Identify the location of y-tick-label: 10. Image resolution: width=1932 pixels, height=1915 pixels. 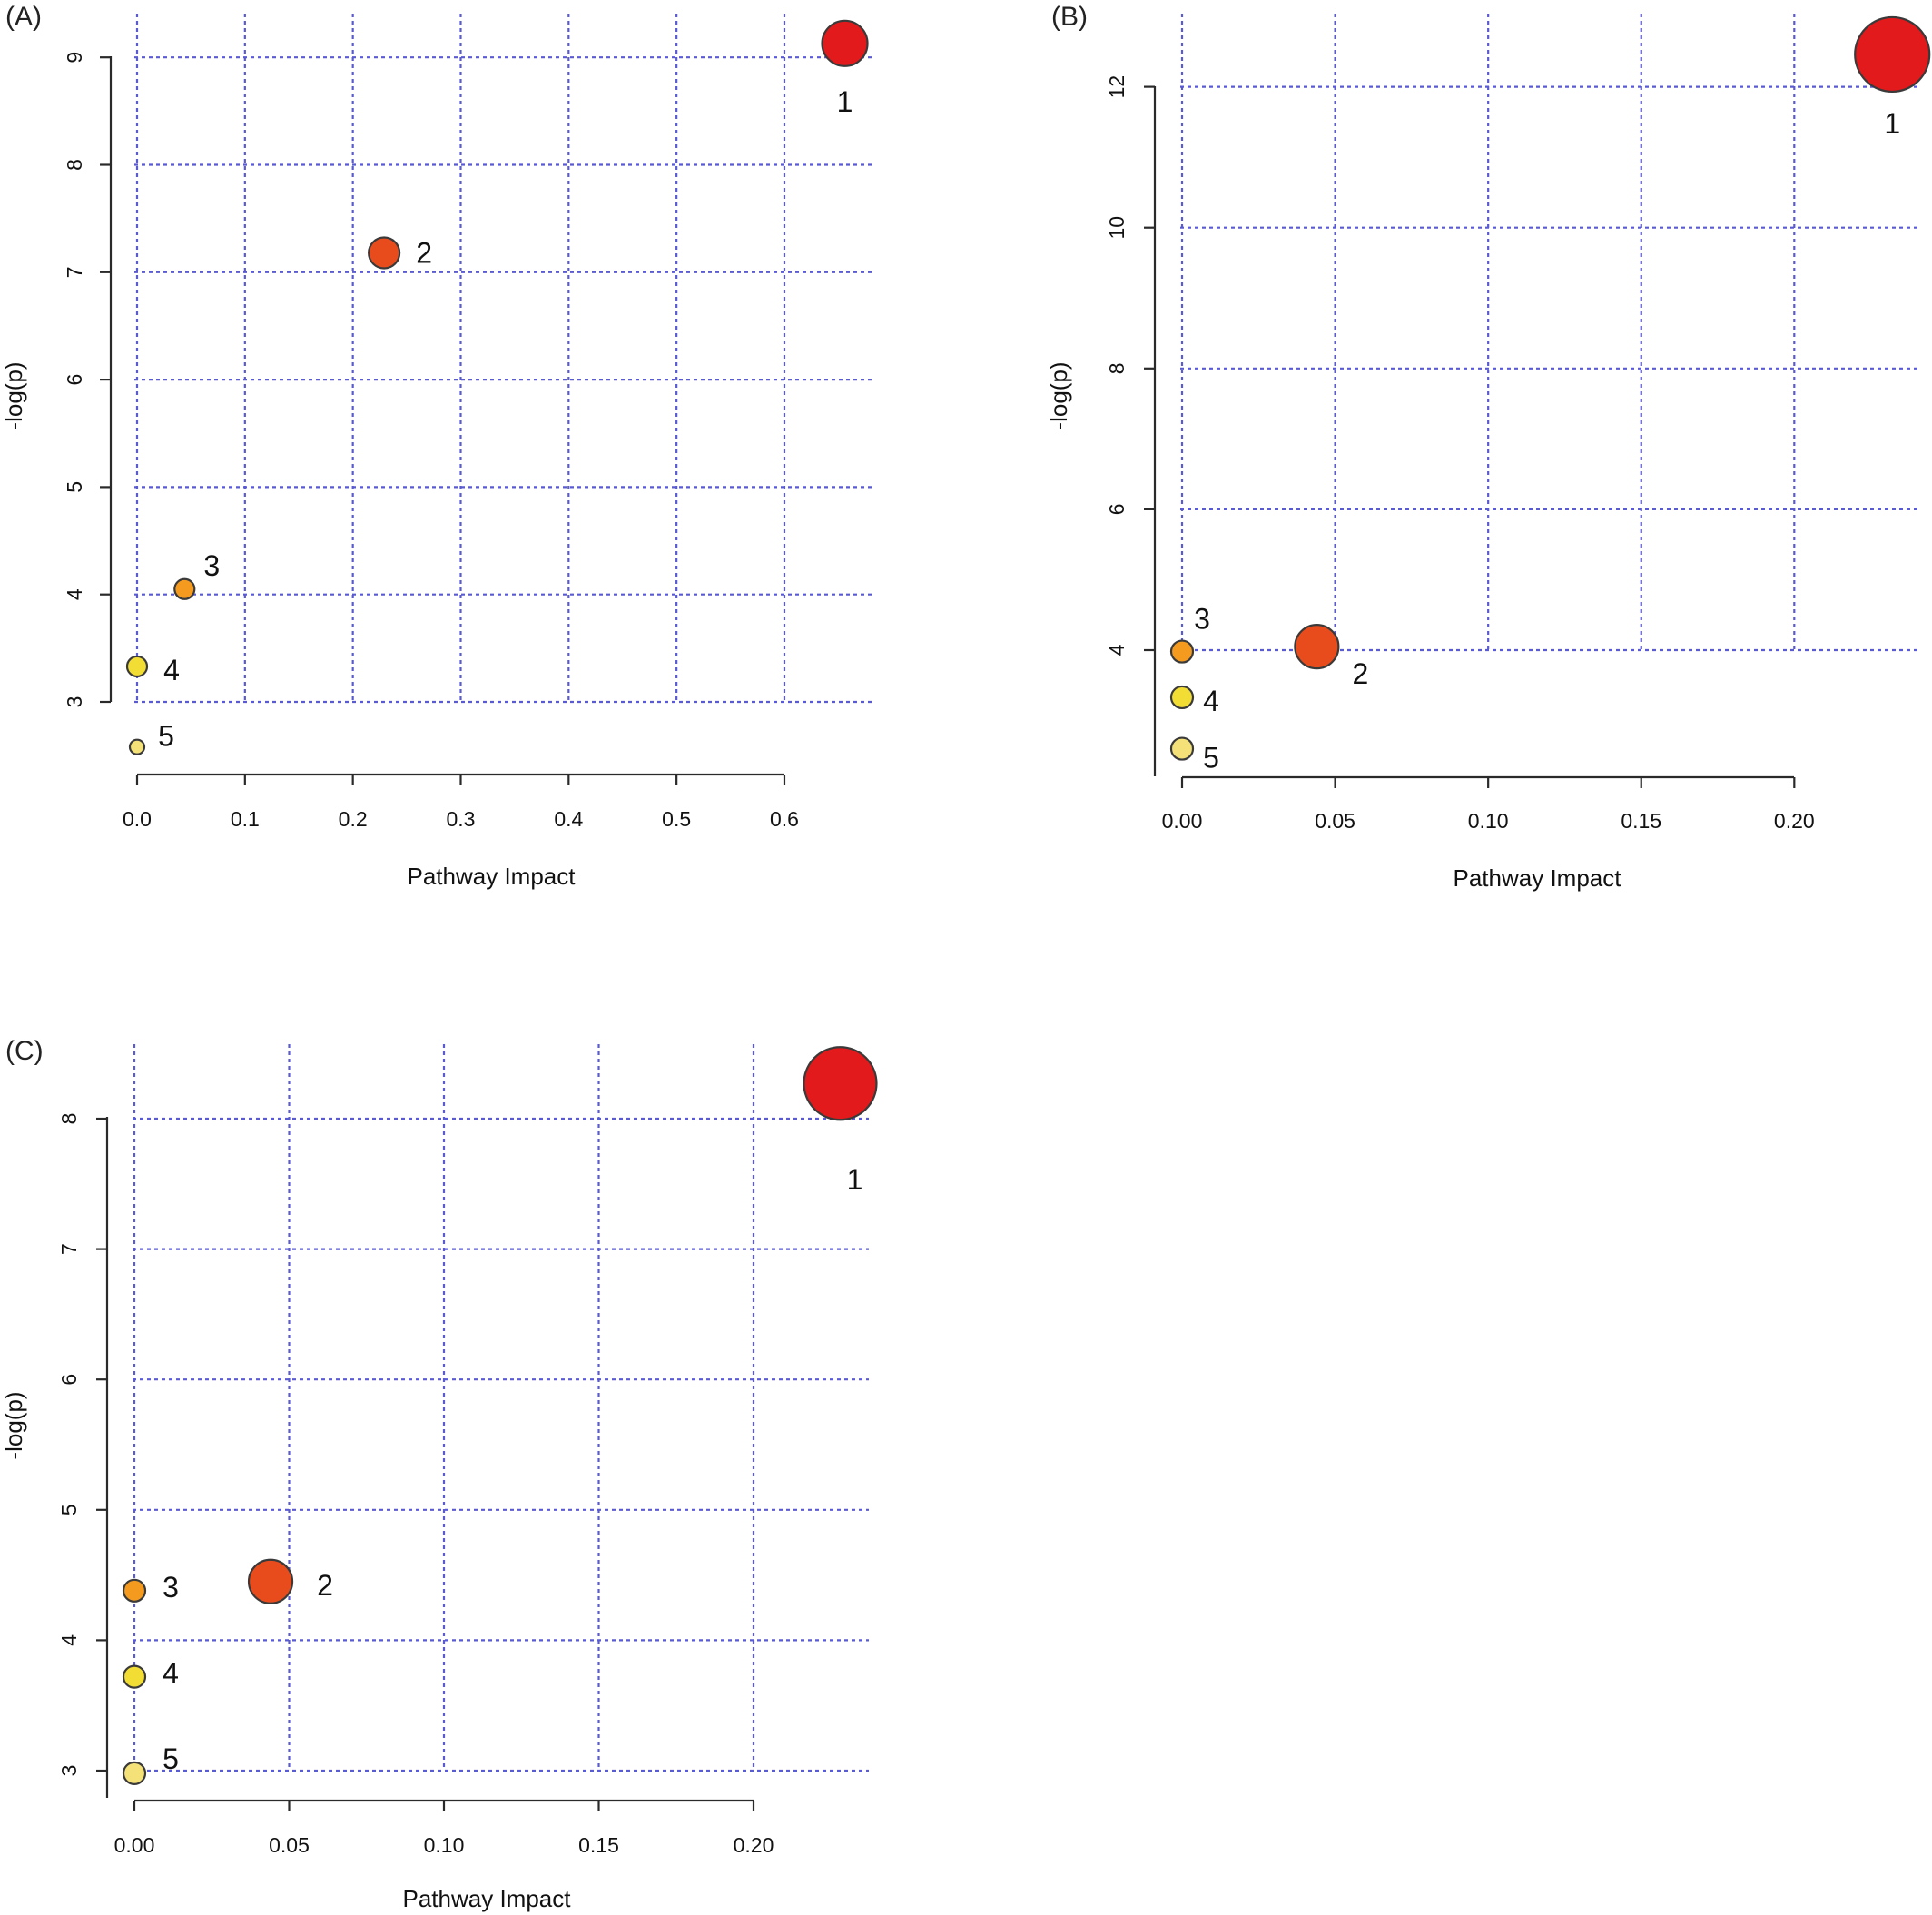
(1117, 228).